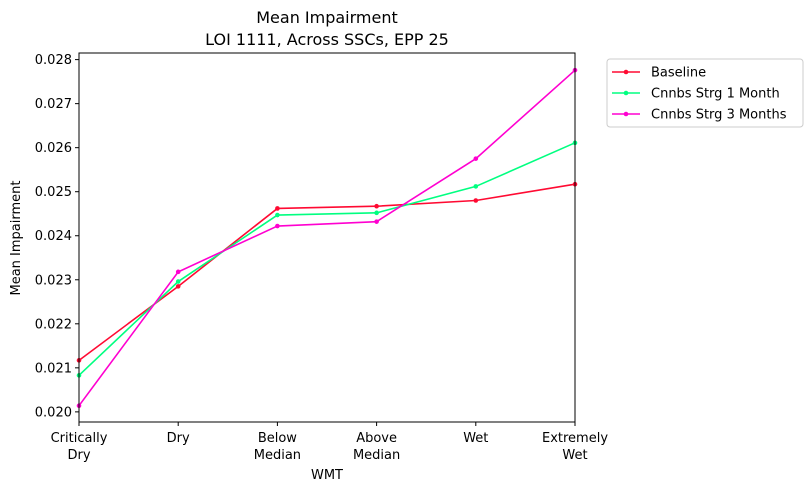  I want to click on y-tick-label: 0.025, so click(53, 192).